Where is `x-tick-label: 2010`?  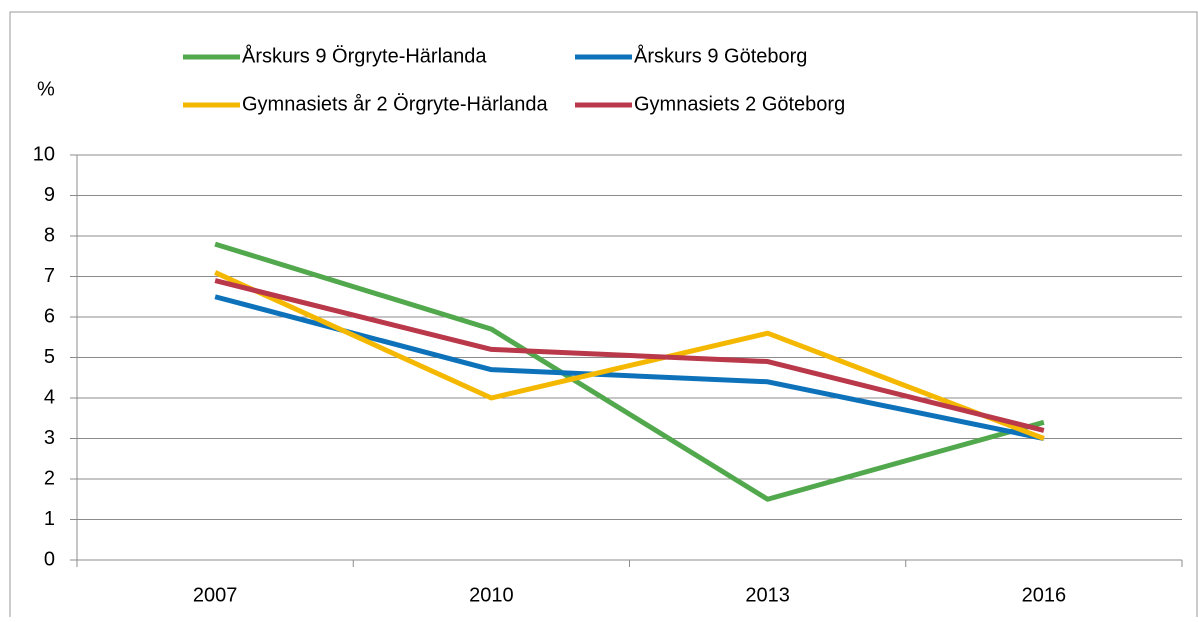
x-tick-label: 2010 is located at coordinates (491, 595).